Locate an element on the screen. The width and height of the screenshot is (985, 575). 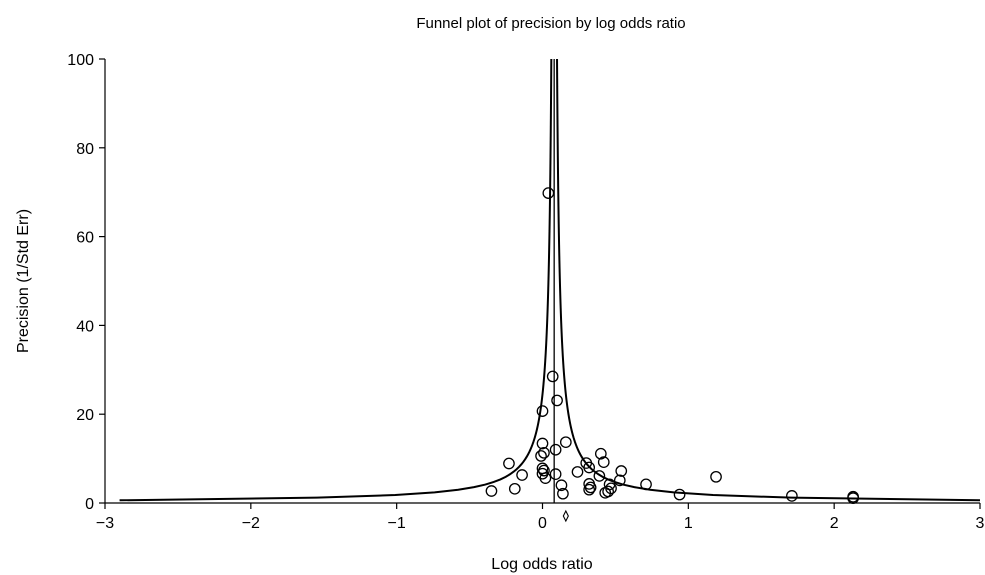
x-tick-label: −3 is located at coordinates (105, 523).